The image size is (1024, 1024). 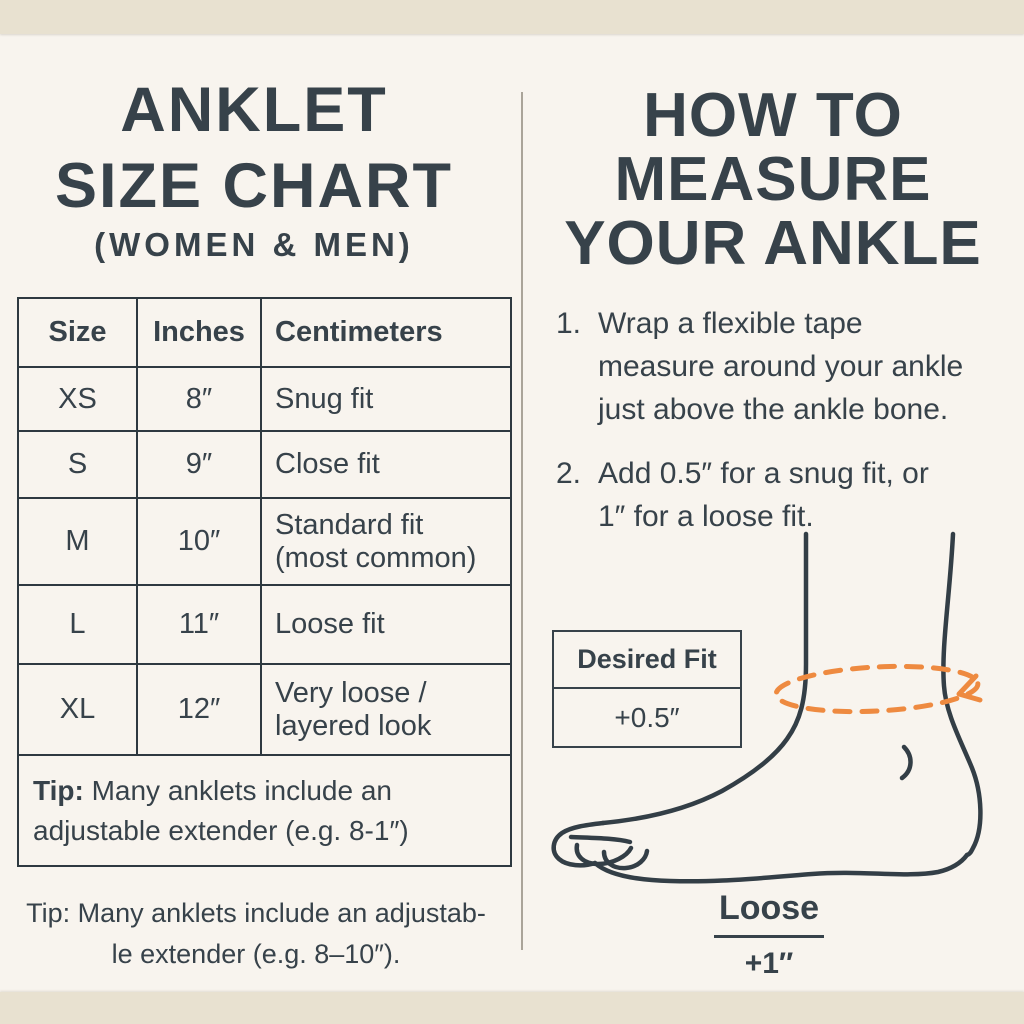 I want to click on cell-fit: Close fit, so click(x=386, y=464).